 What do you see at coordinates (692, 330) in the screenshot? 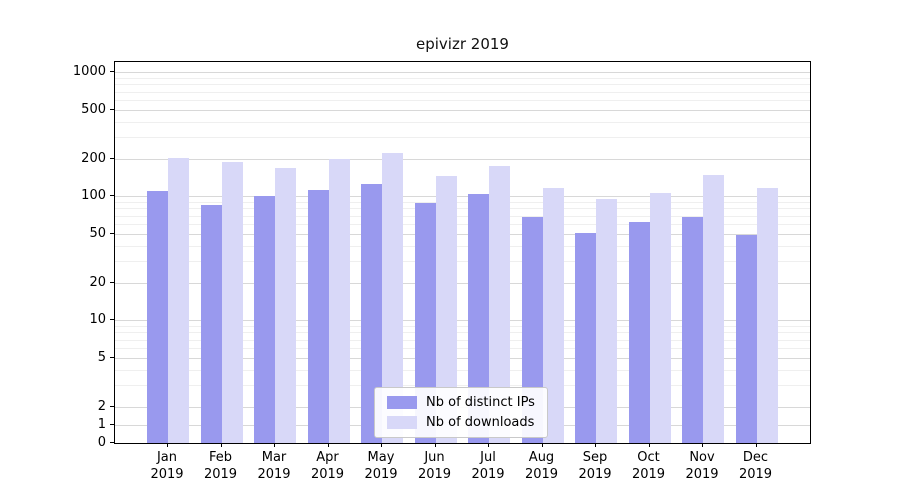
I see `bar-distinct-ips-nov` at bounding box center [692, 330].